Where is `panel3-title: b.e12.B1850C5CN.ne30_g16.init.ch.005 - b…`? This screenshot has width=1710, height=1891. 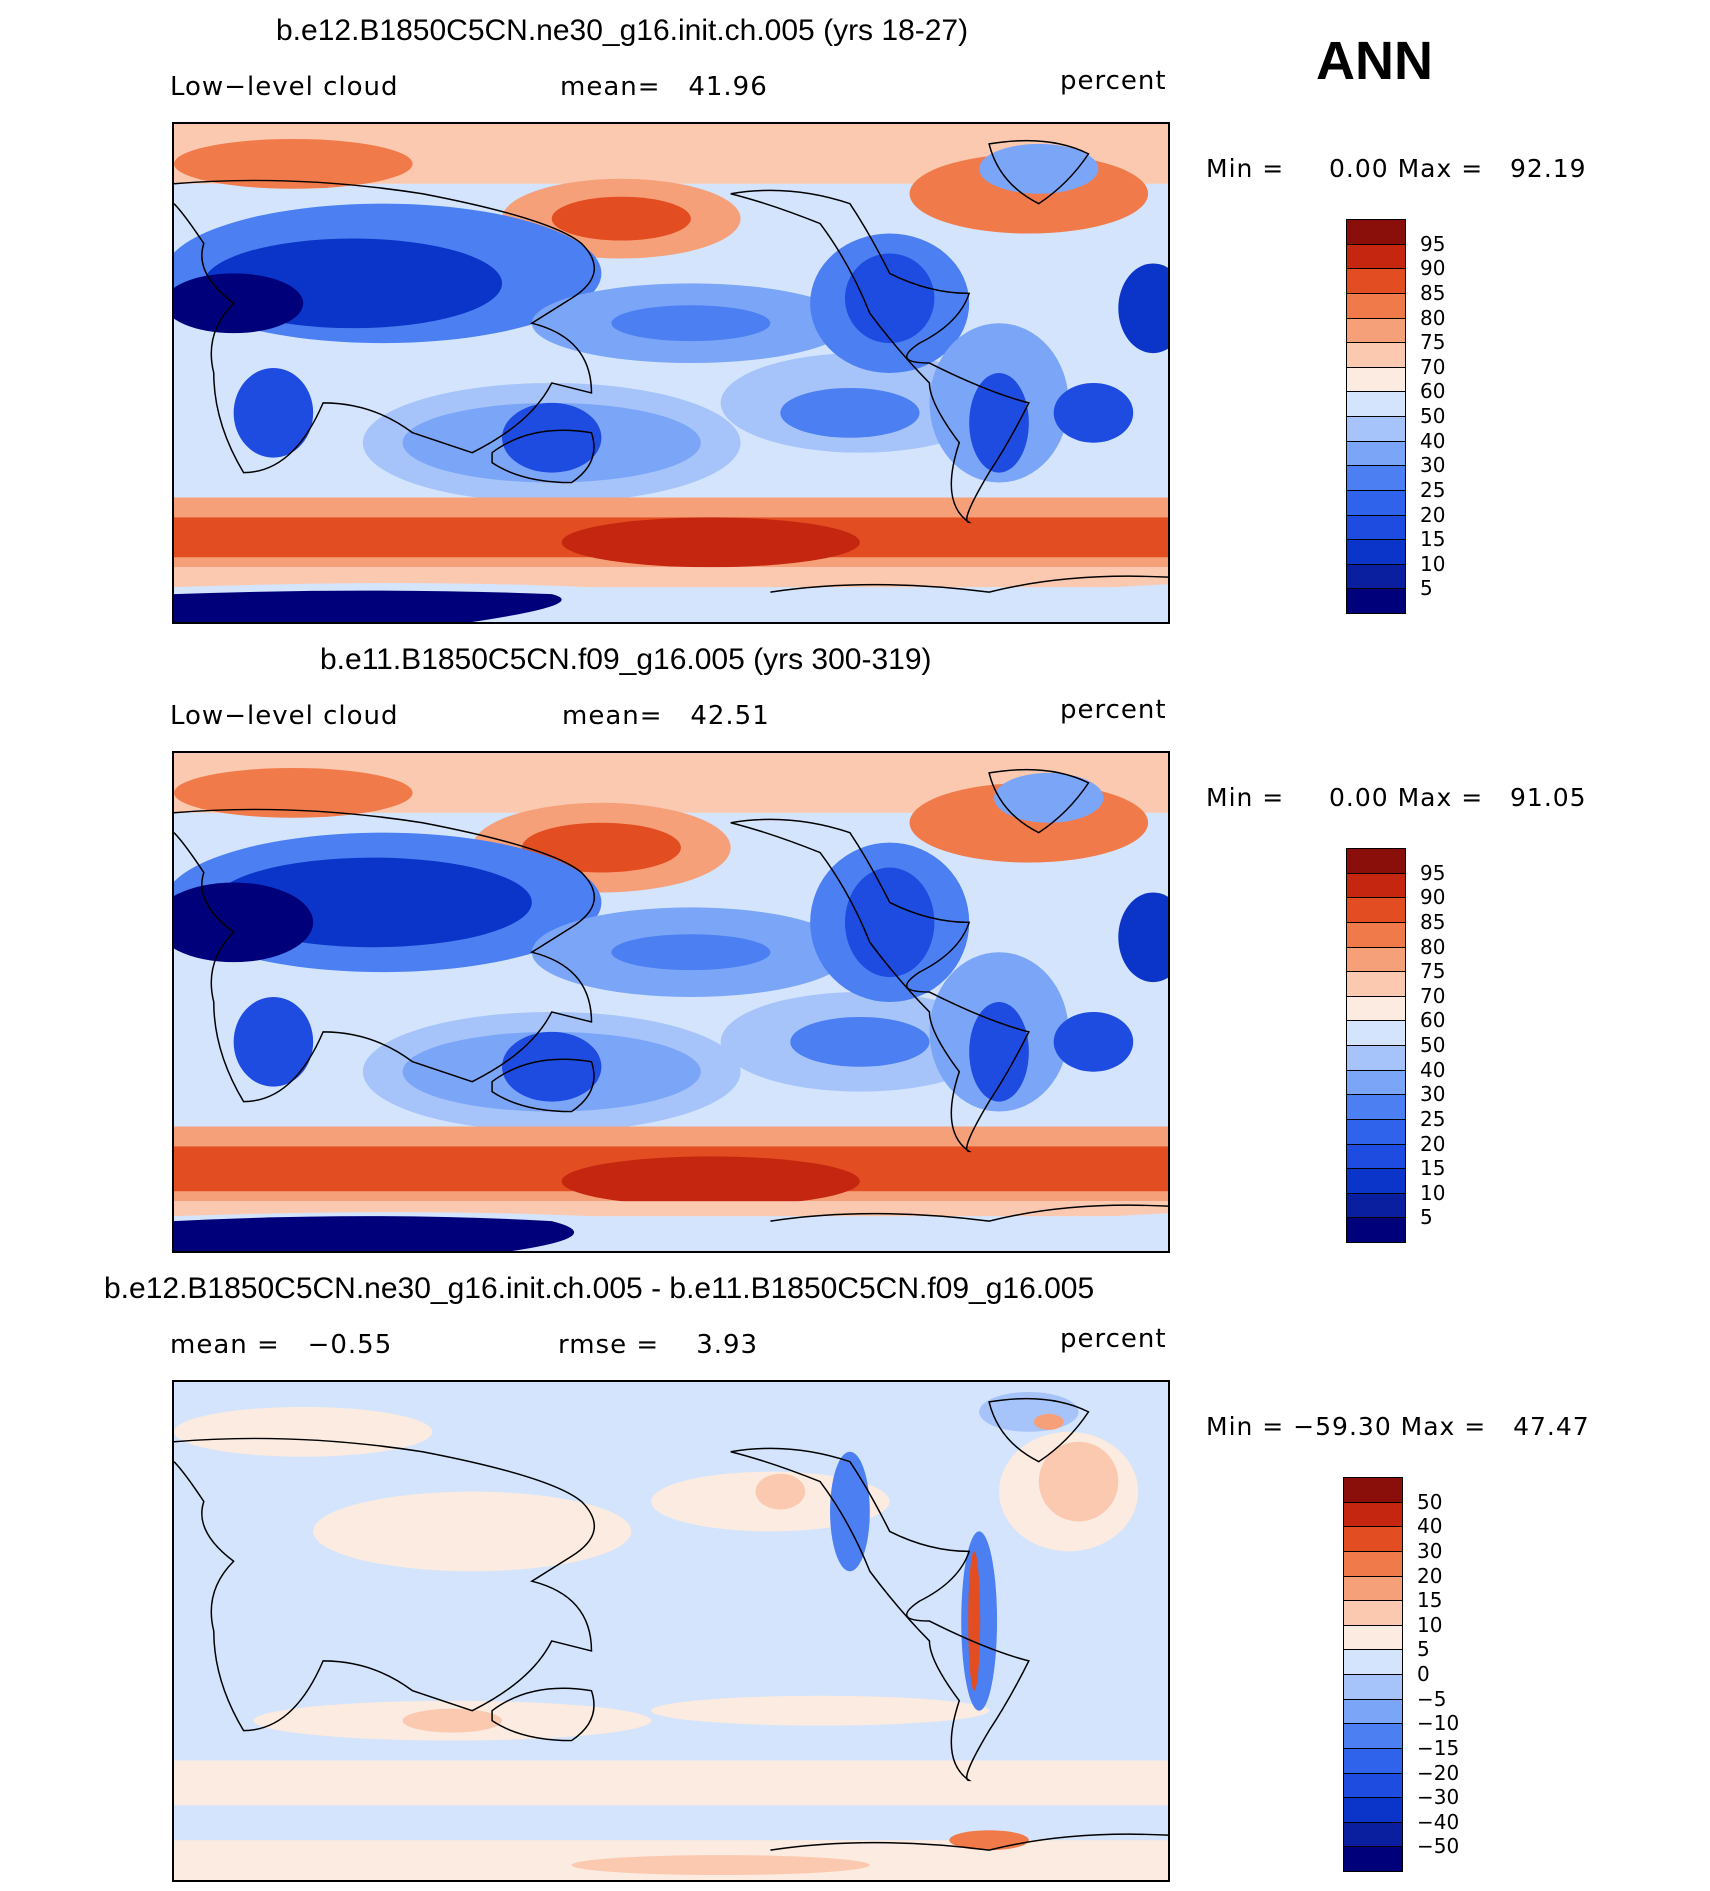 panel3-title: b.e12.B1850C5CN.ne30_g16.init.ch.005 - b… is located at coordinates (599, 1288).